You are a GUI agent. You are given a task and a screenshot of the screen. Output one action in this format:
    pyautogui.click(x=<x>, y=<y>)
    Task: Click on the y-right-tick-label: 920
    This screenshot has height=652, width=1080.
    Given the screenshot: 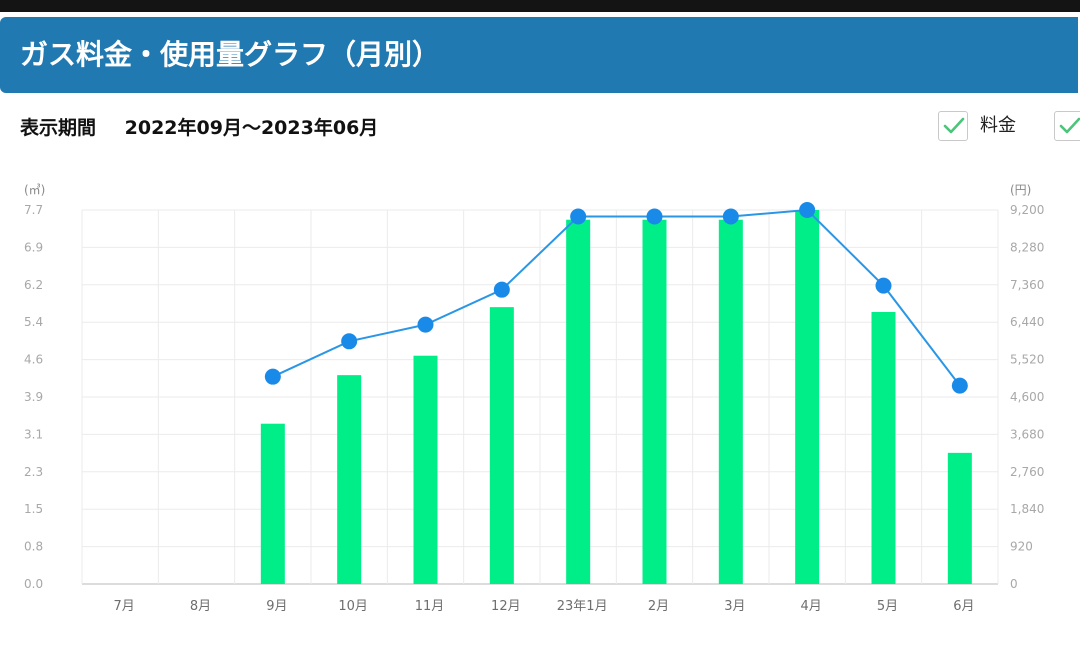 What is the action you would take?
    pyautogui.click(x=1021, y=547)
    